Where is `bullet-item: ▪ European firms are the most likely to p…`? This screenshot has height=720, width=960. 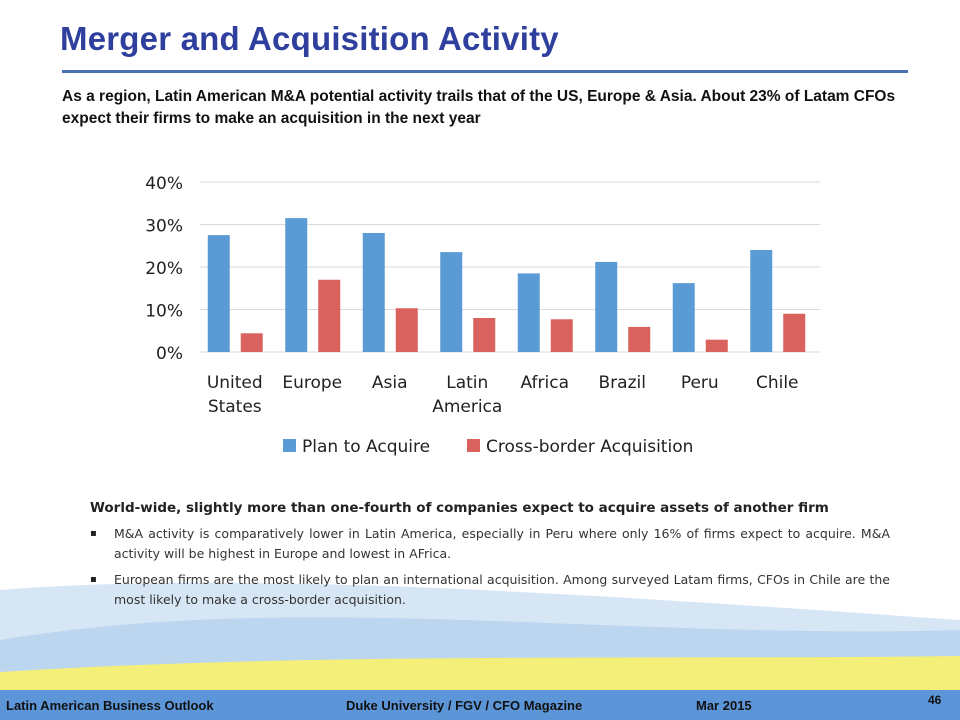
bullet-item: ▪ European firms are the most likely to p… is located at coordinates (490, 590).